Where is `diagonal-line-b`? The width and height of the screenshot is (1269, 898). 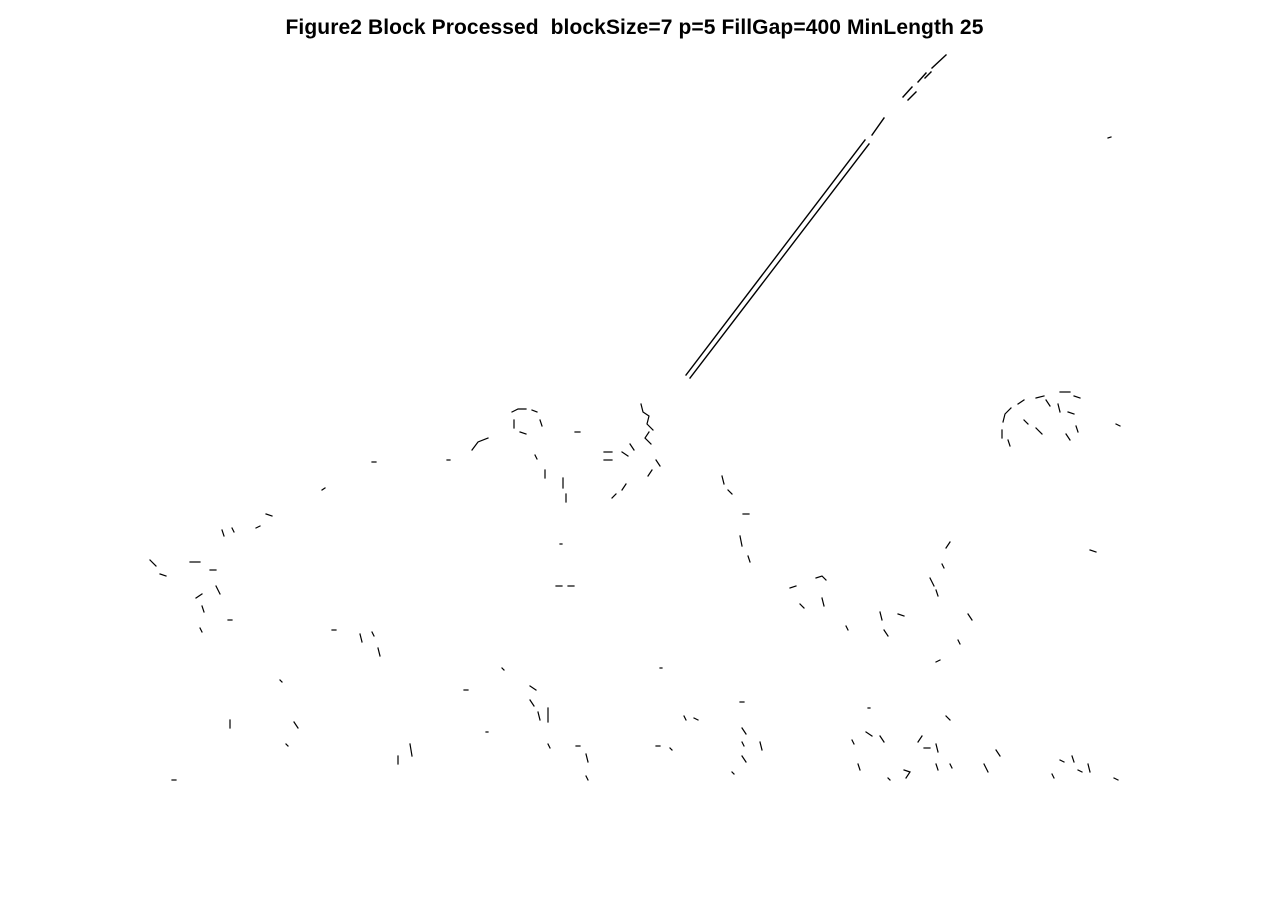
diagonal-line-b is located at coordinates (779, 261).